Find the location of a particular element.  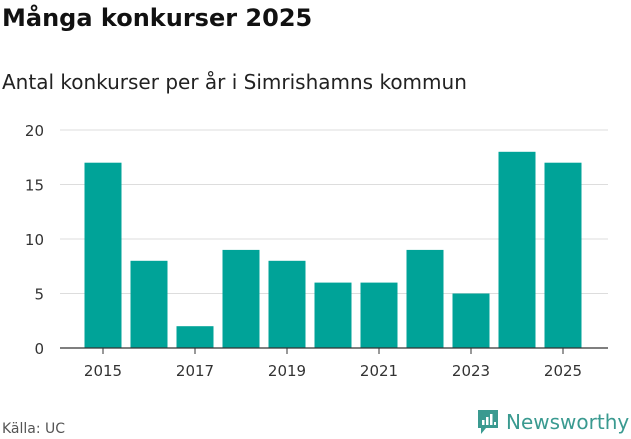

x-tick-label: 2023 is located at coordinates (471, 371).